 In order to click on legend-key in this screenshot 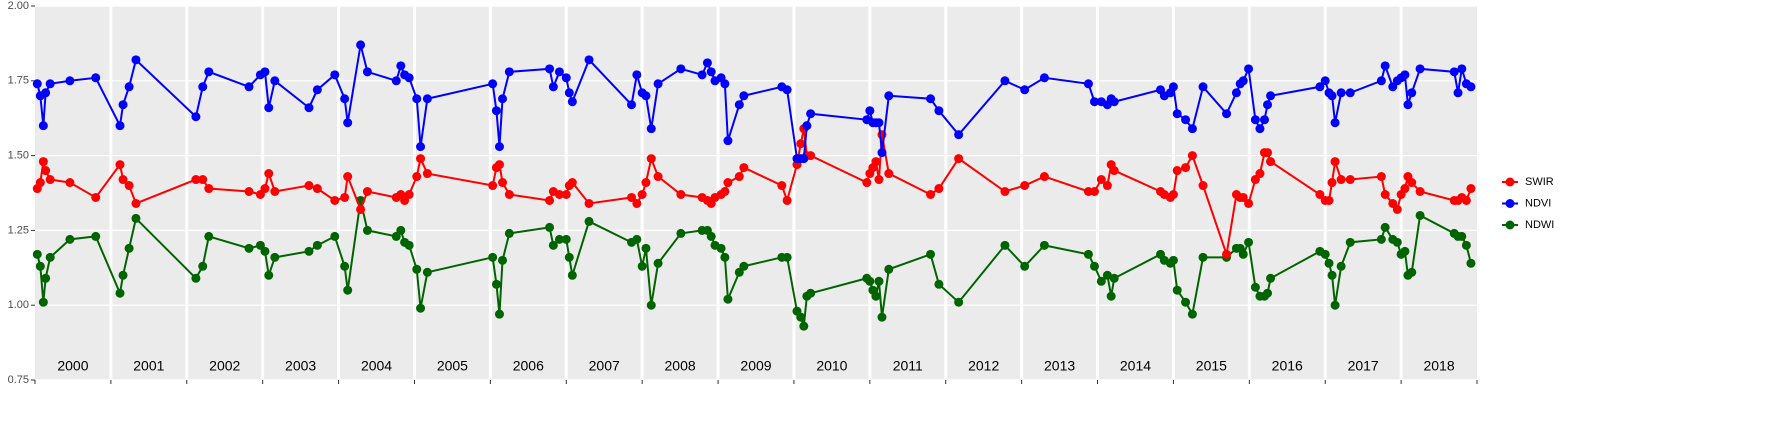, I will do `click(1510, 182)`.